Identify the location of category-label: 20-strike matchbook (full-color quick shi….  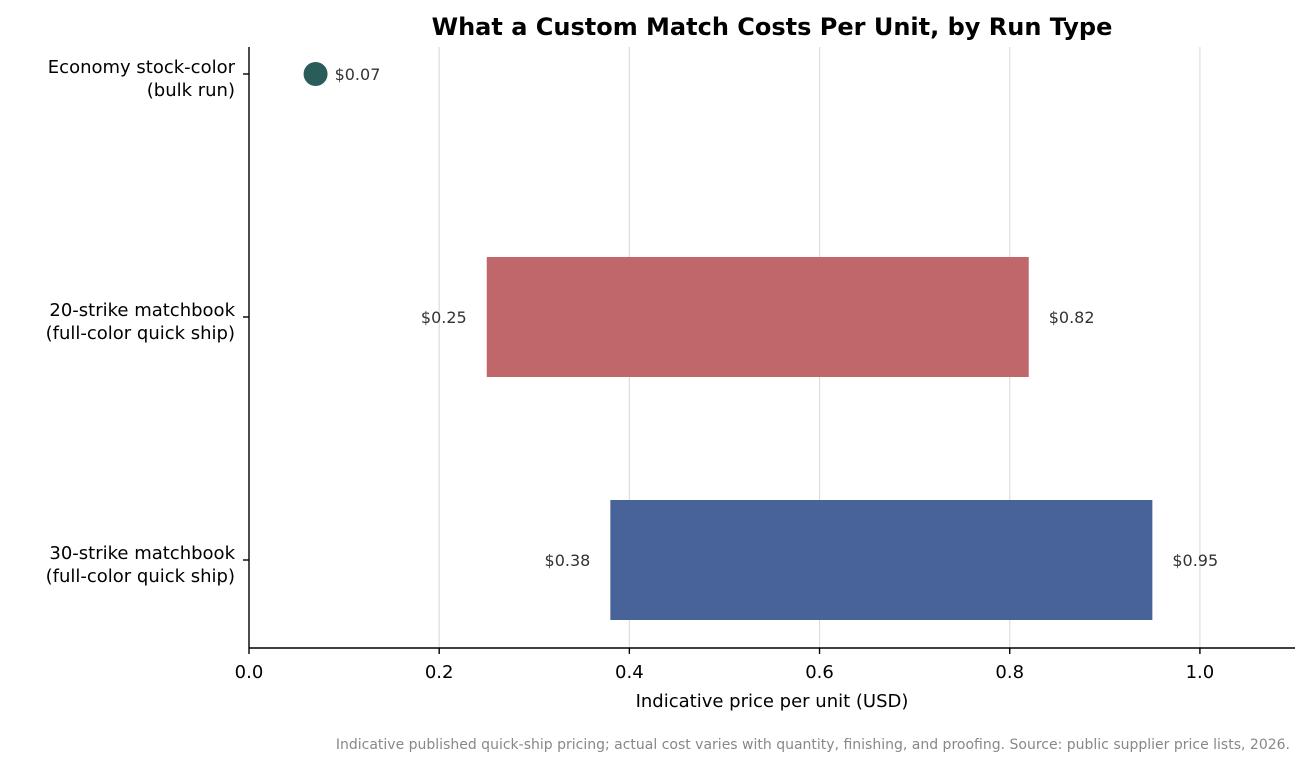
(141, 322).